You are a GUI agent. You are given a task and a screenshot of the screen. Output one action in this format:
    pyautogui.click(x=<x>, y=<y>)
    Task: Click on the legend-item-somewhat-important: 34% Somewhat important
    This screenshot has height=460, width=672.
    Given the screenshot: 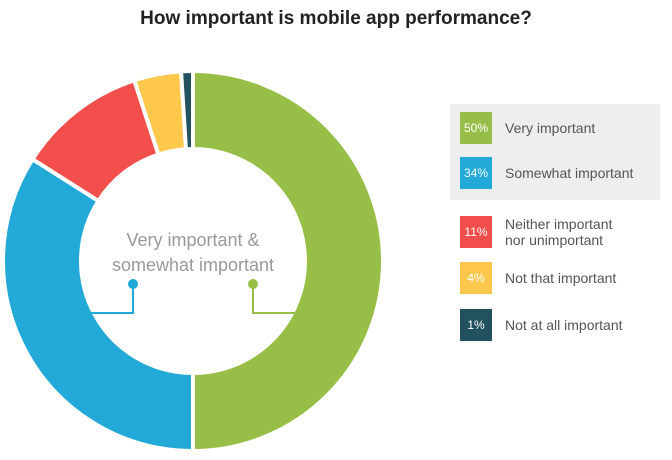 What is the action you would take?
    pyautogui.click(x=560, y=173)
    